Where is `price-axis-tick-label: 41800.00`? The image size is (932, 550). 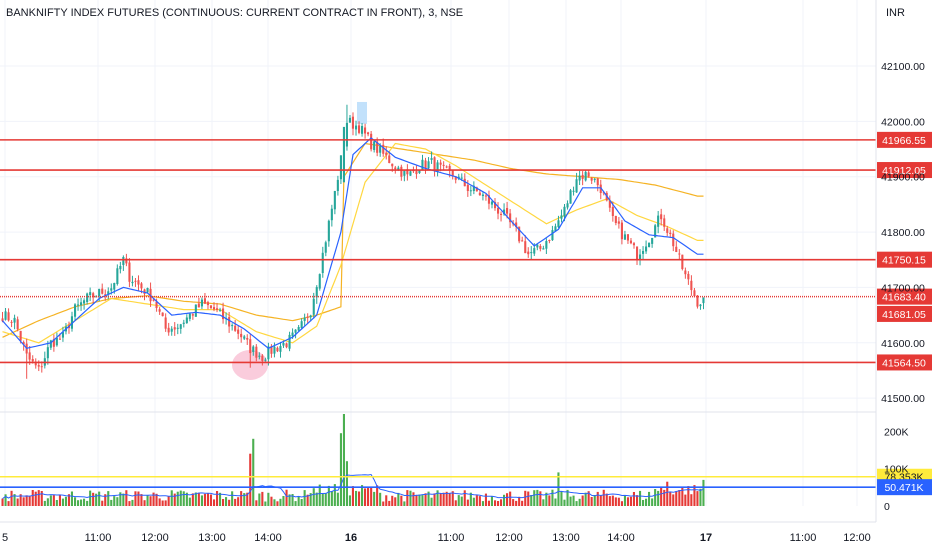
price-axis-tick-label: 41800.00 is located at coordinates (903, 233).